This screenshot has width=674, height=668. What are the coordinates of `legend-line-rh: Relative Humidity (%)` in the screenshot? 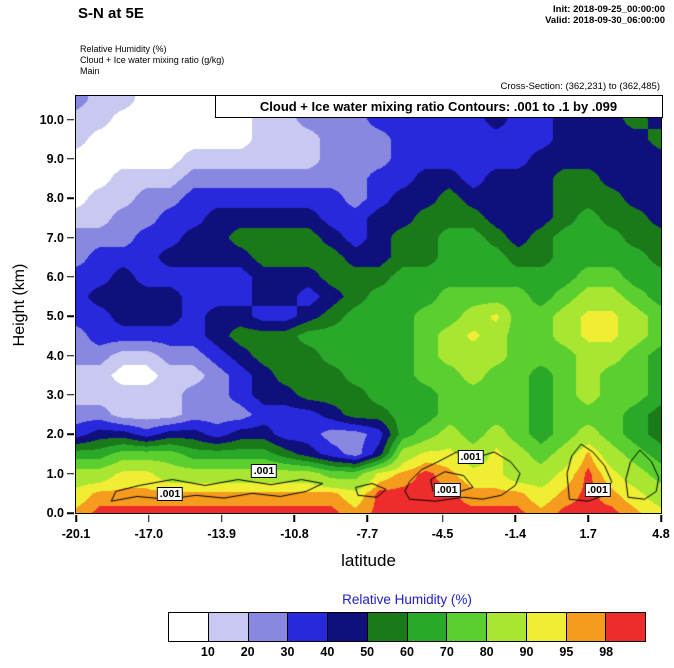 It's located at (123, 49).